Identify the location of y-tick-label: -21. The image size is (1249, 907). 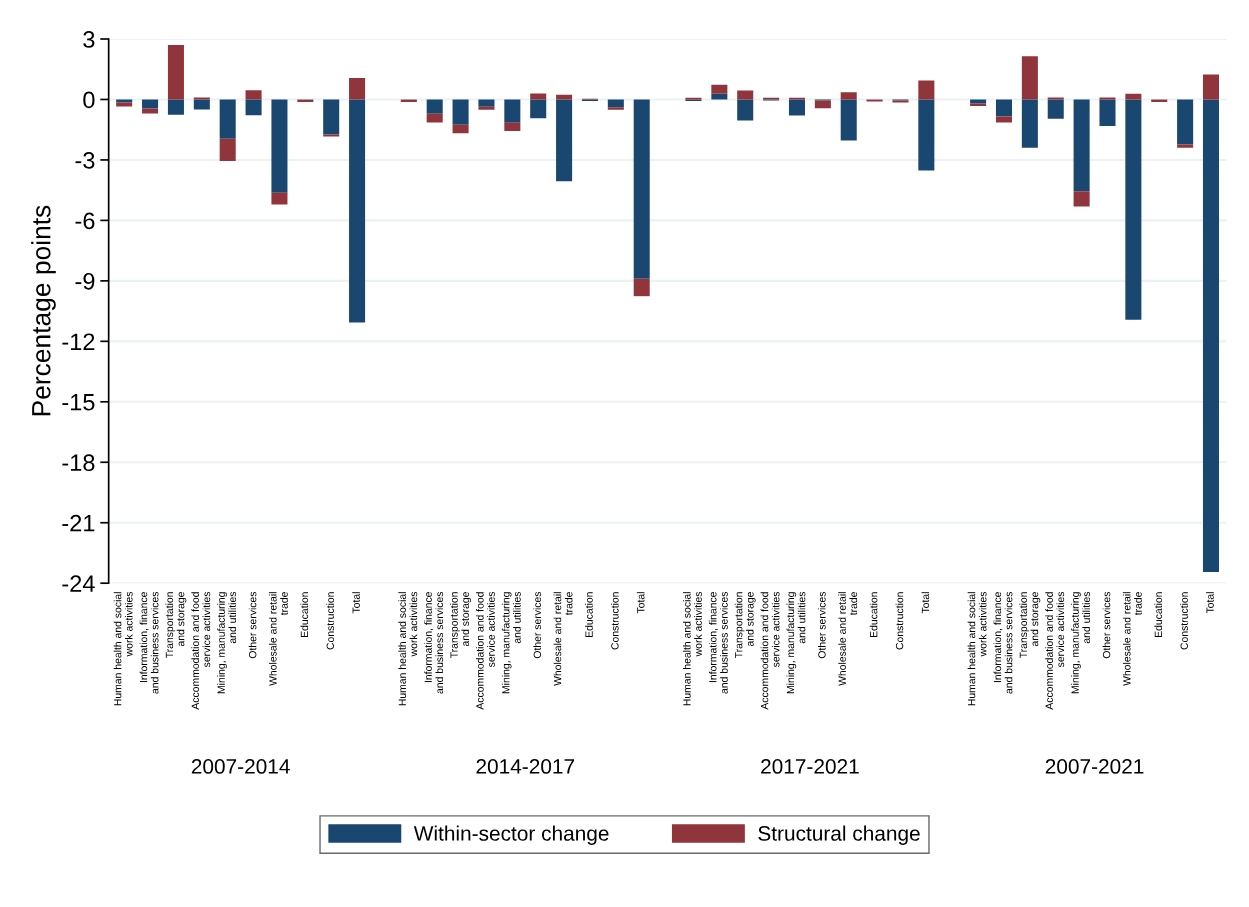
(78, 523).